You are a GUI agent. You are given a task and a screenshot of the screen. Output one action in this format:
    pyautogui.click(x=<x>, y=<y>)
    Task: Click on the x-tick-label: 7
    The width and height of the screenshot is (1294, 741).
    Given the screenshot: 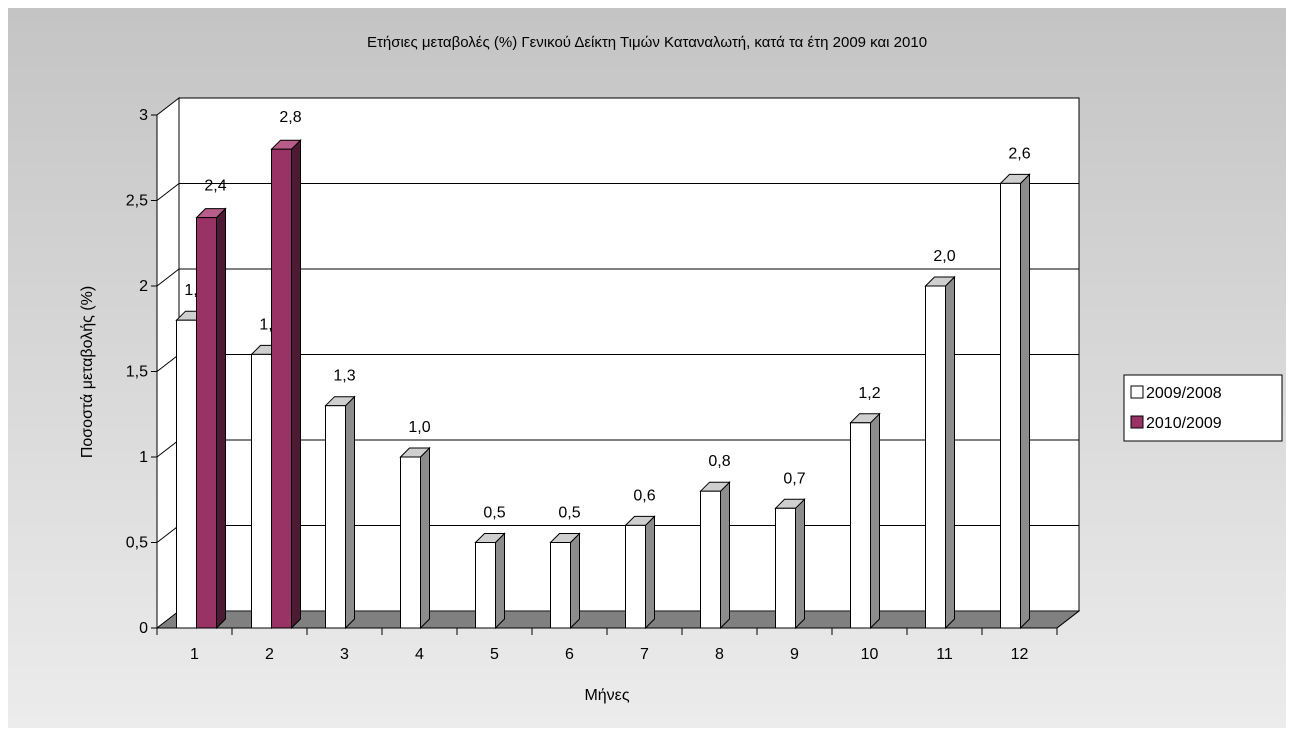 What is the action you would take?
    pyautogui.click(x=644, y=654)
    